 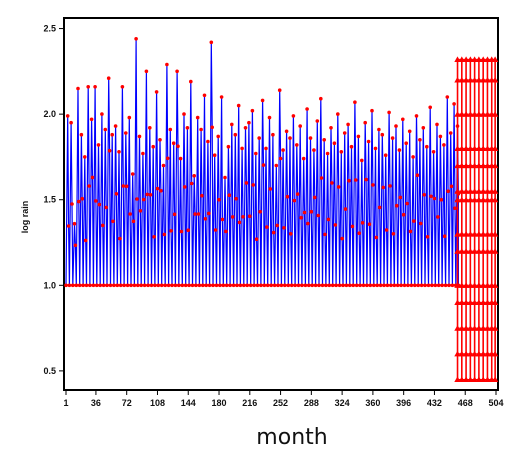 I want to click on x-tick-label: 432, so click(x=434, y=403).